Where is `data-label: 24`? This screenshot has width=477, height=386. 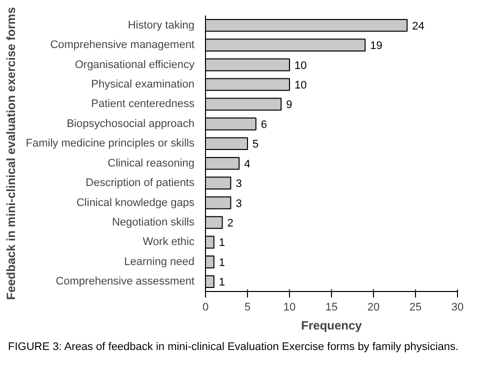
data-label: 24 is located at coordinates (418, 26).